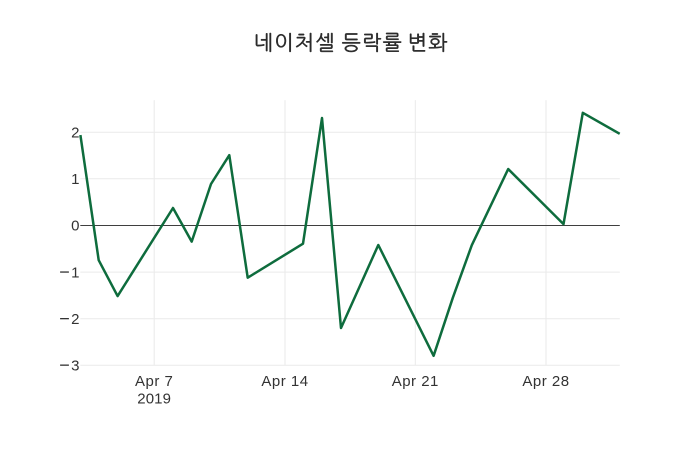 The image size is (700, 450). What do you see at coordinates (75, 226) in the screenshot?
I see `svg-text: 0` at bounding box center [75, 226].